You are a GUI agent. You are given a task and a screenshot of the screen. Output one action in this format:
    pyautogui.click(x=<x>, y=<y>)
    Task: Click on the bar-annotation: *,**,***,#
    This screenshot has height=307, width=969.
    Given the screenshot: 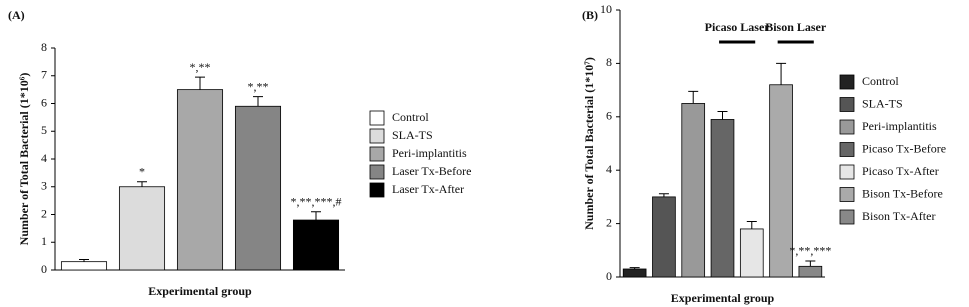 What is the action you would take?
    pyautogui.click(x=316, y=201)
    